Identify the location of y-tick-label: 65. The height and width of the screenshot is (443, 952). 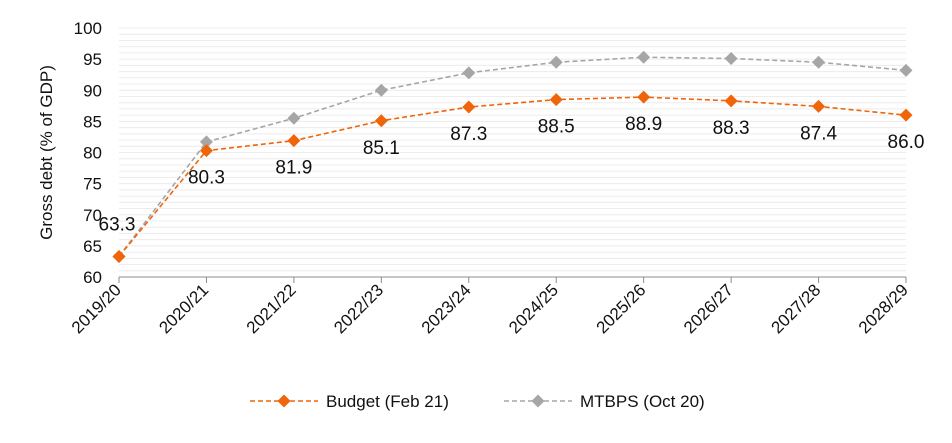
(92, 246).